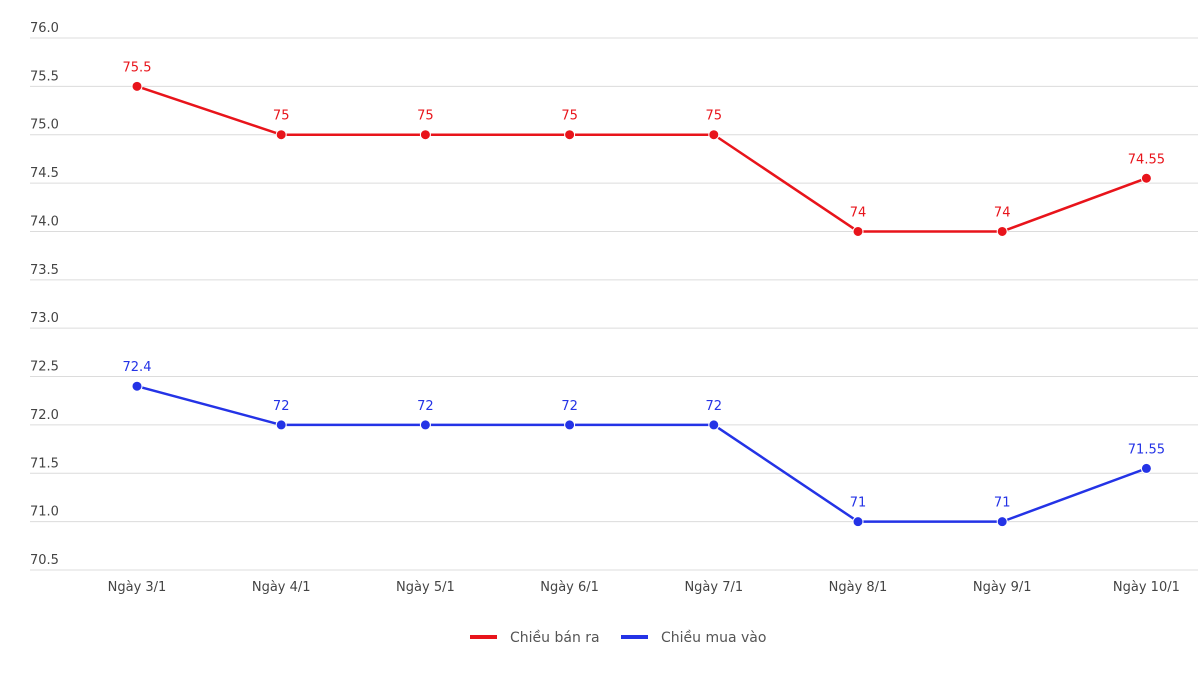  Describe the element at coordinates (44, 367) in the screenshot. I see `y-tick-label: 72.5` at that location.